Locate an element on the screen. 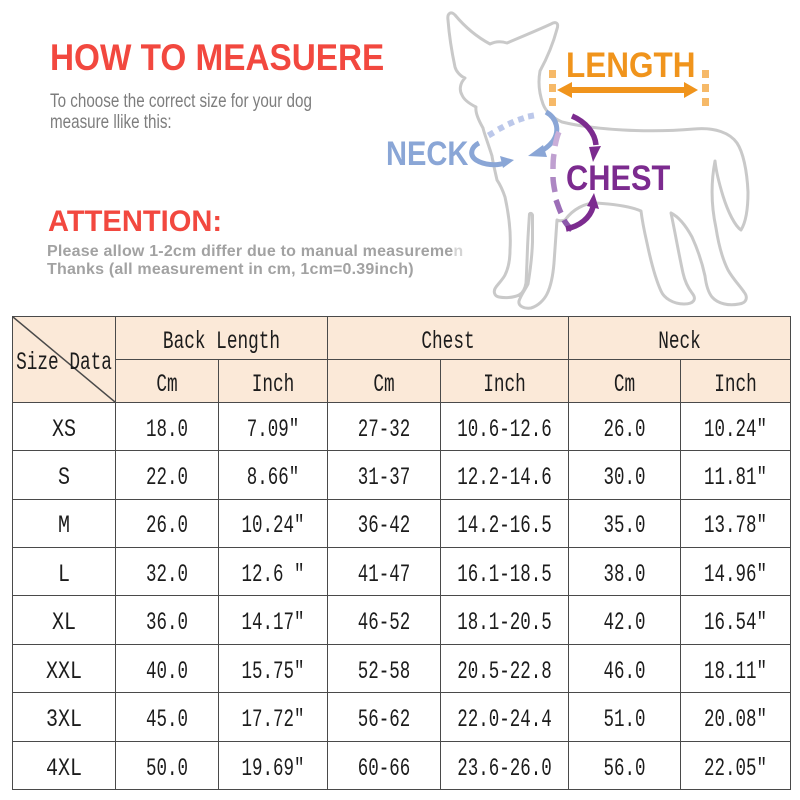  svg-text: LENGTH is located at coordinates (630, 66).